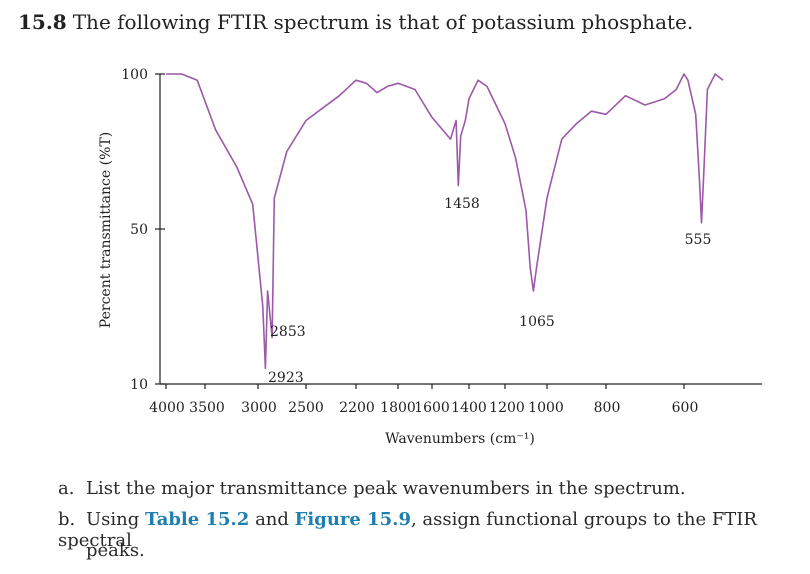  I want to click on x-tick-label: 1600, so click(432, 408).